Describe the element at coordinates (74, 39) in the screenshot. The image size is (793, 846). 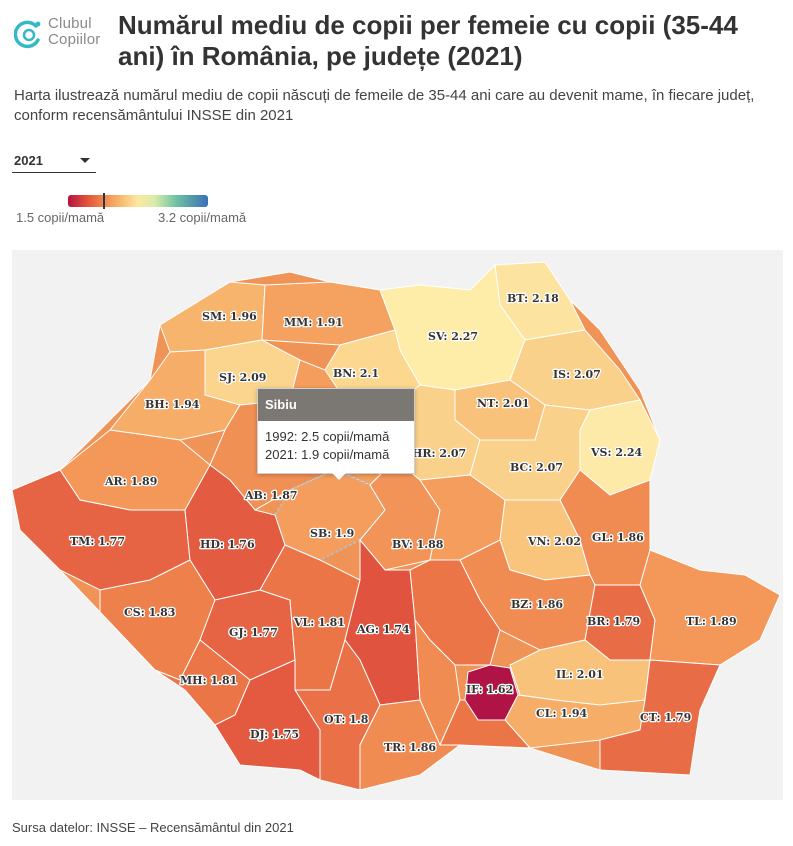
I see `brand-line-2: Copiilor` at that location.